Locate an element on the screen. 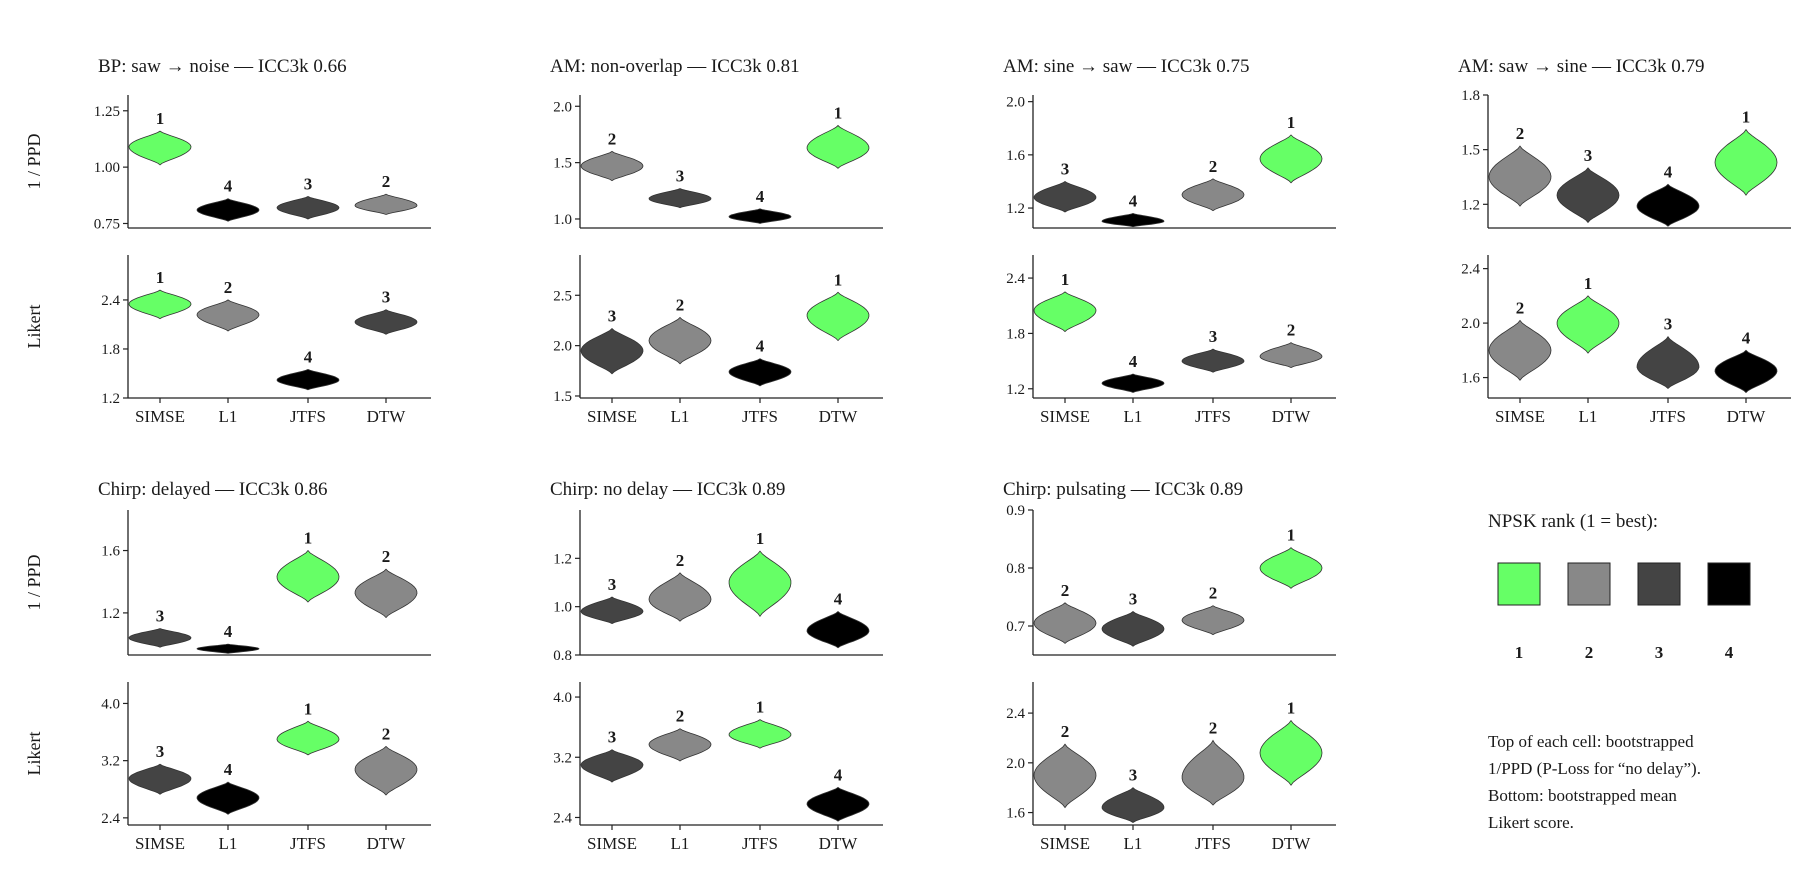 This screenshot has height=873, width=1800. note-line-2: 1/PPD (P-Loss for “no delay”). is located at coordinates (1594, 768).